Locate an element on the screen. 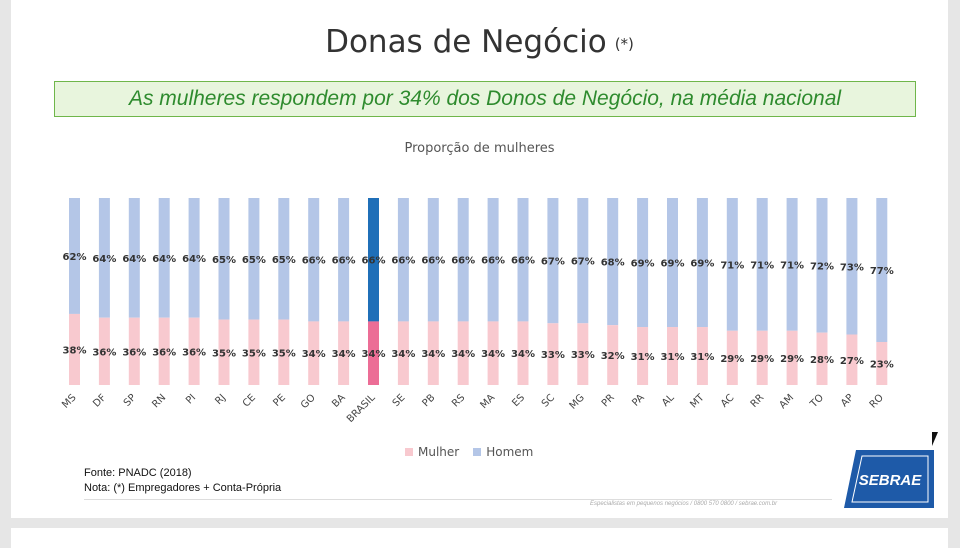  label-homem-go: 66% is located at coordinates (314, 261).